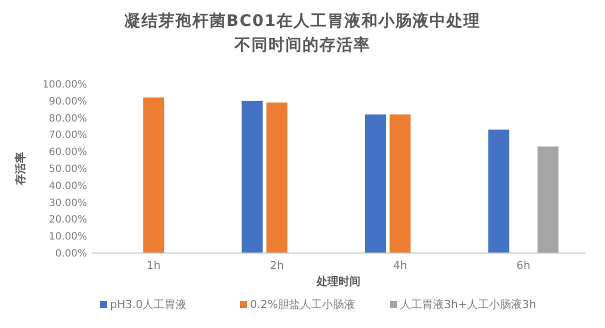 The width and height of the screenshot is (605, 328). What do you see at coordinates (302, 304) in the screenshot?
I see `legend-label: 0.2%胆盐人工小肠液` at bounding box center [302, 304].